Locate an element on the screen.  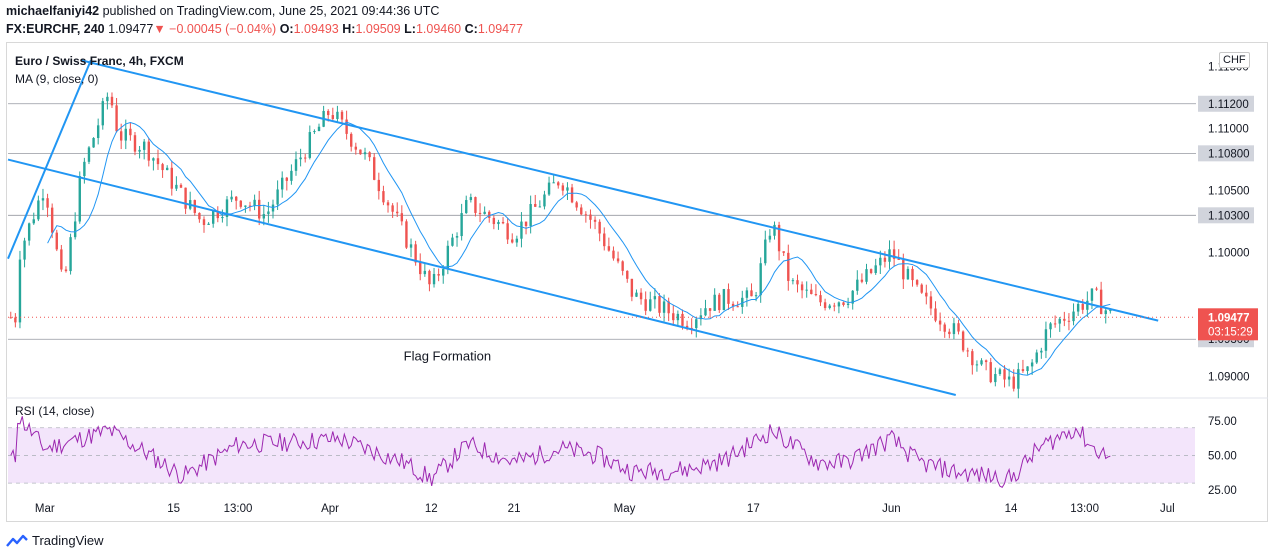
rsi-tick-label: 50.00 is located at coordinates (1222, 456).